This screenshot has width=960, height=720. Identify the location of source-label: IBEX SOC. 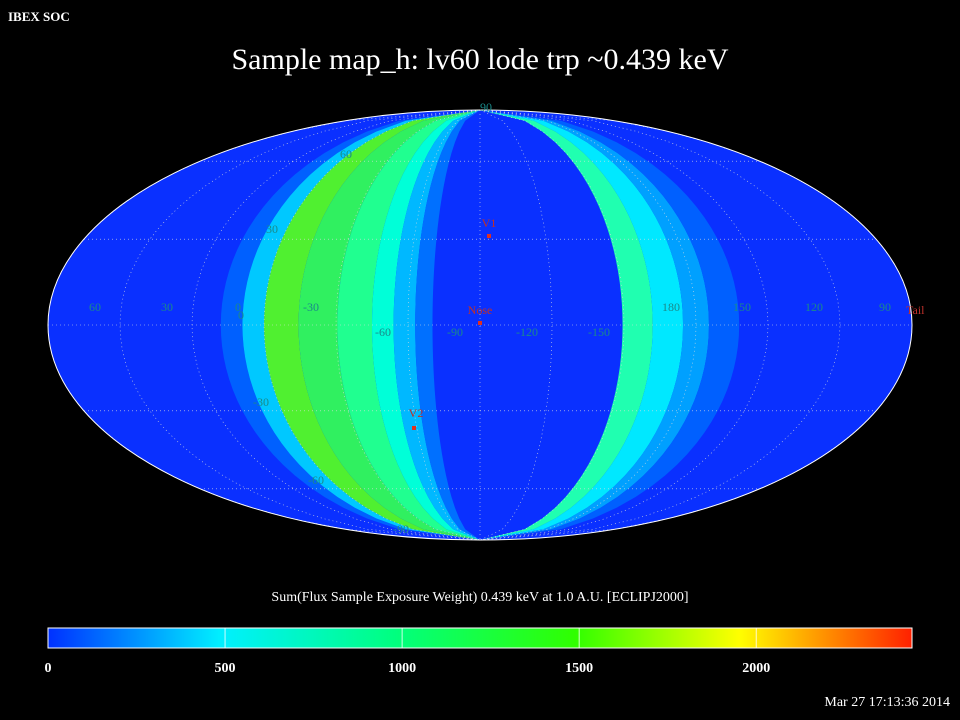
(39, 16).